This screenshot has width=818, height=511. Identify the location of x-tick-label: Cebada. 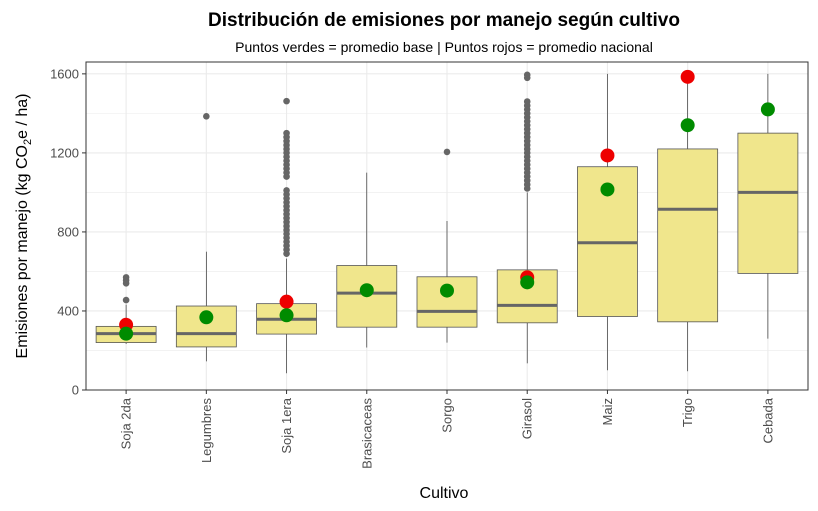
(767, 420).